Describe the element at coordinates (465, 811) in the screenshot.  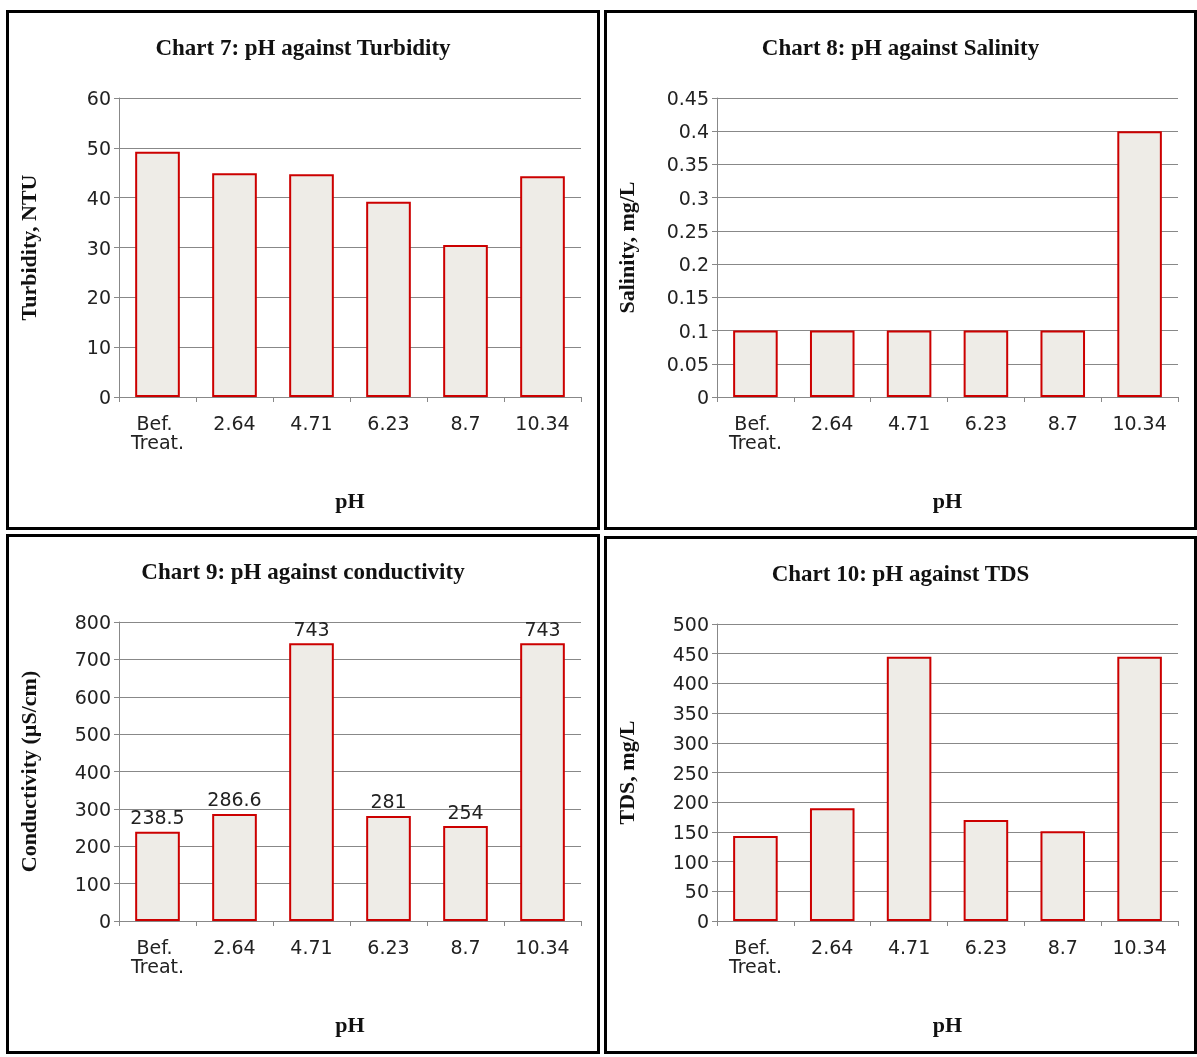
I see `data-label: 254` at that location.